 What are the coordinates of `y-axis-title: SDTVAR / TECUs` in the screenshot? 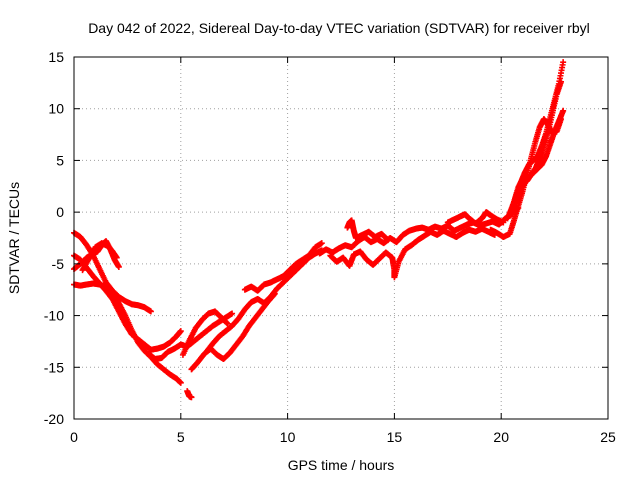 It's located at (14, 238).